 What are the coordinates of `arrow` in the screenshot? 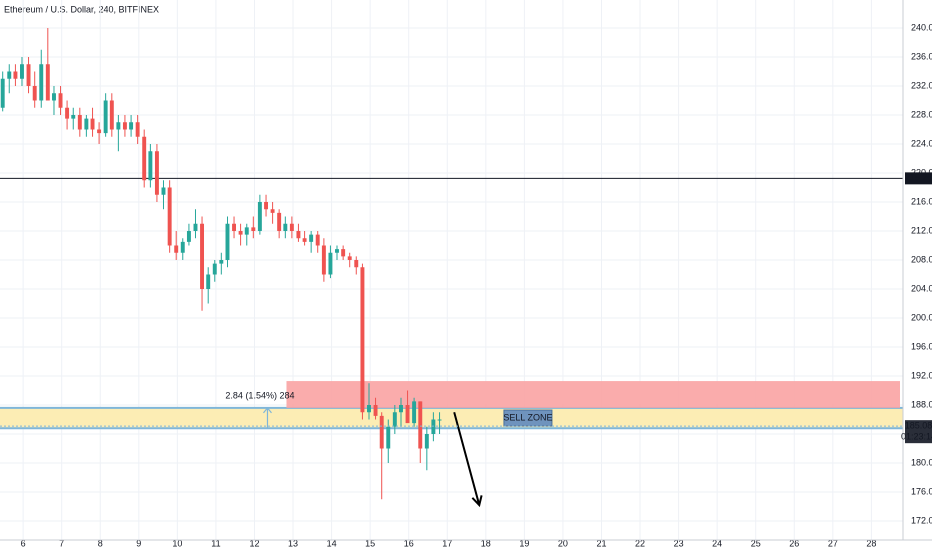 It's located at (468, 459).